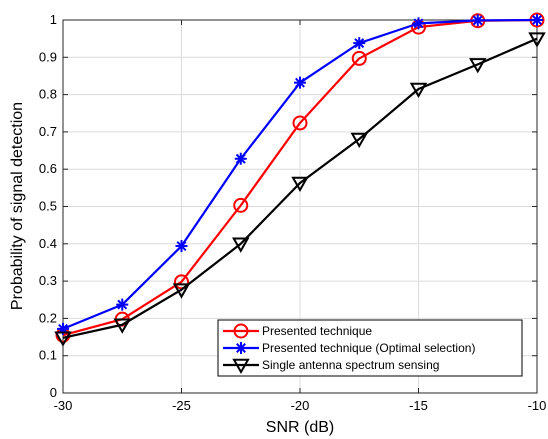 The width and height of the screenshot is (548, 439). I want to click on legend-box, so click(370, 348).